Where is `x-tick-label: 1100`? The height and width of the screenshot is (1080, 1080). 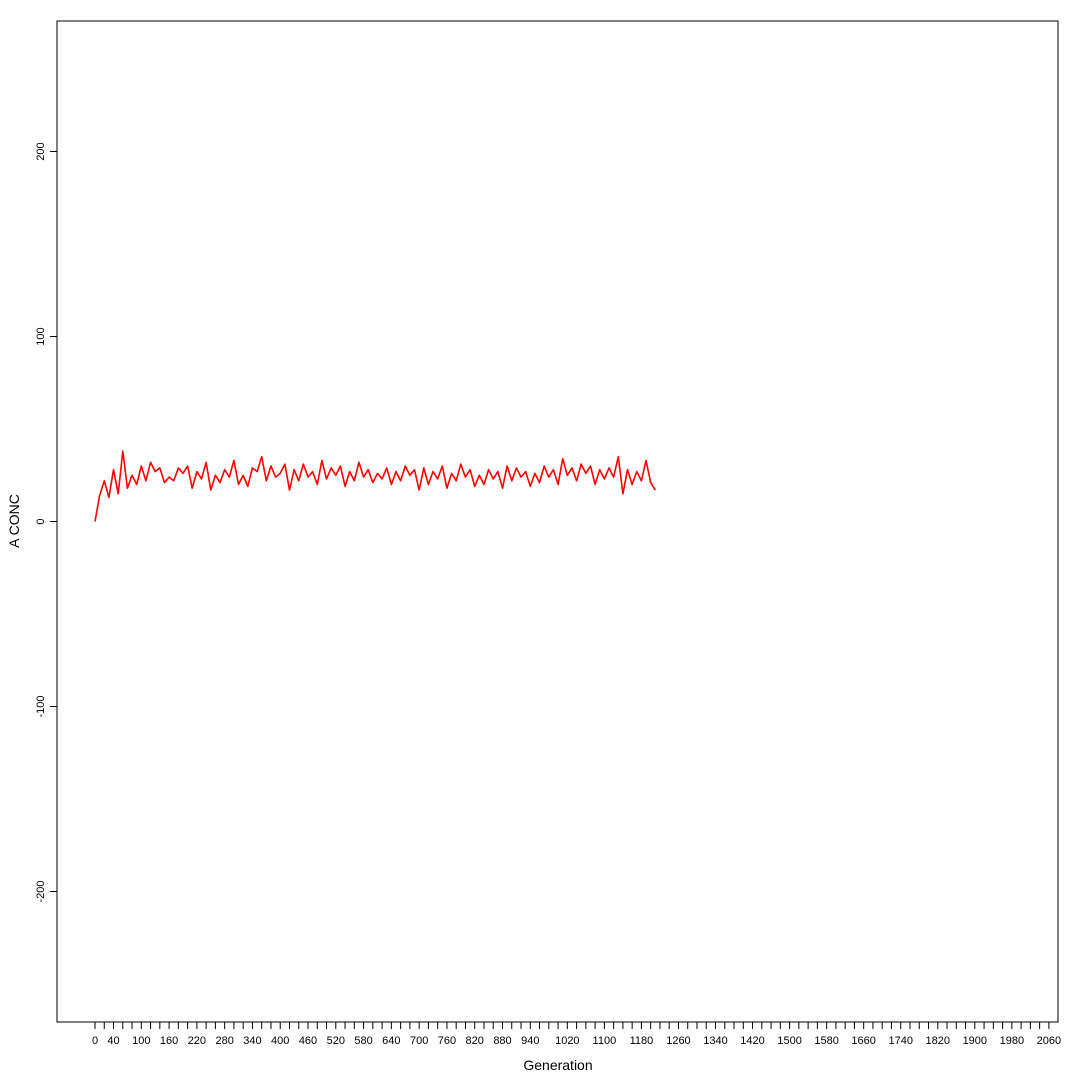
x-tick-label: 1100 is located at coordinates (605, 1041).